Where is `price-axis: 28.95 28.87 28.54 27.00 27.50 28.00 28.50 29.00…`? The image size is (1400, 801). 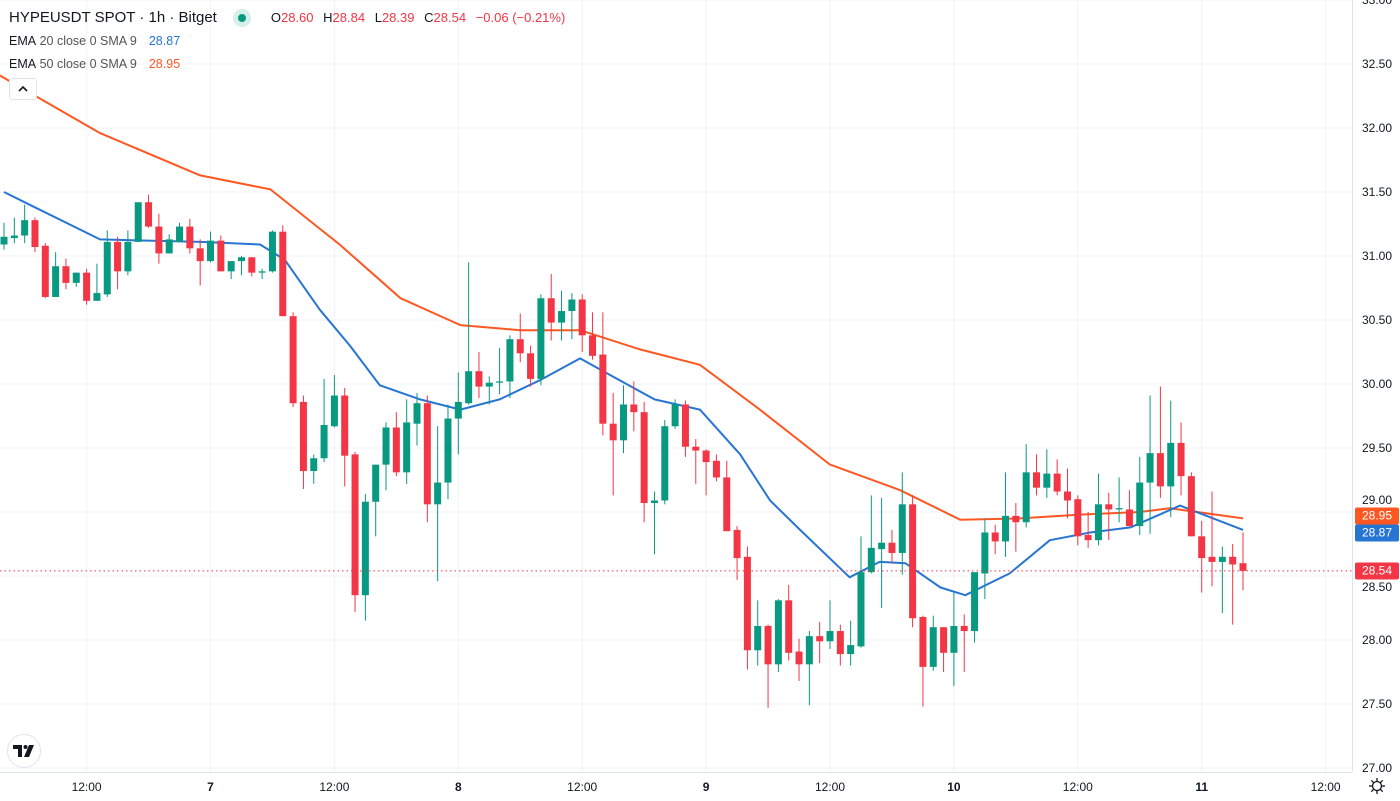 price-axis: 28.95 28.87 28.54 27.00 27.50 28.00 28.50 29.00… is located at coordinates (1376, 387).